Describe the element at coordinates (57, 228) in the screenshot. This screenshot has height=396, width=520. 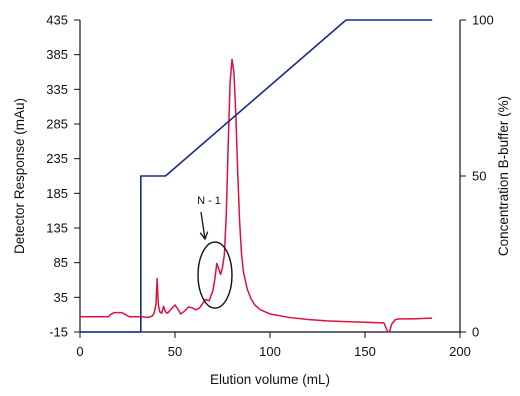
I see `y-left-tick-label: 135` at that location.